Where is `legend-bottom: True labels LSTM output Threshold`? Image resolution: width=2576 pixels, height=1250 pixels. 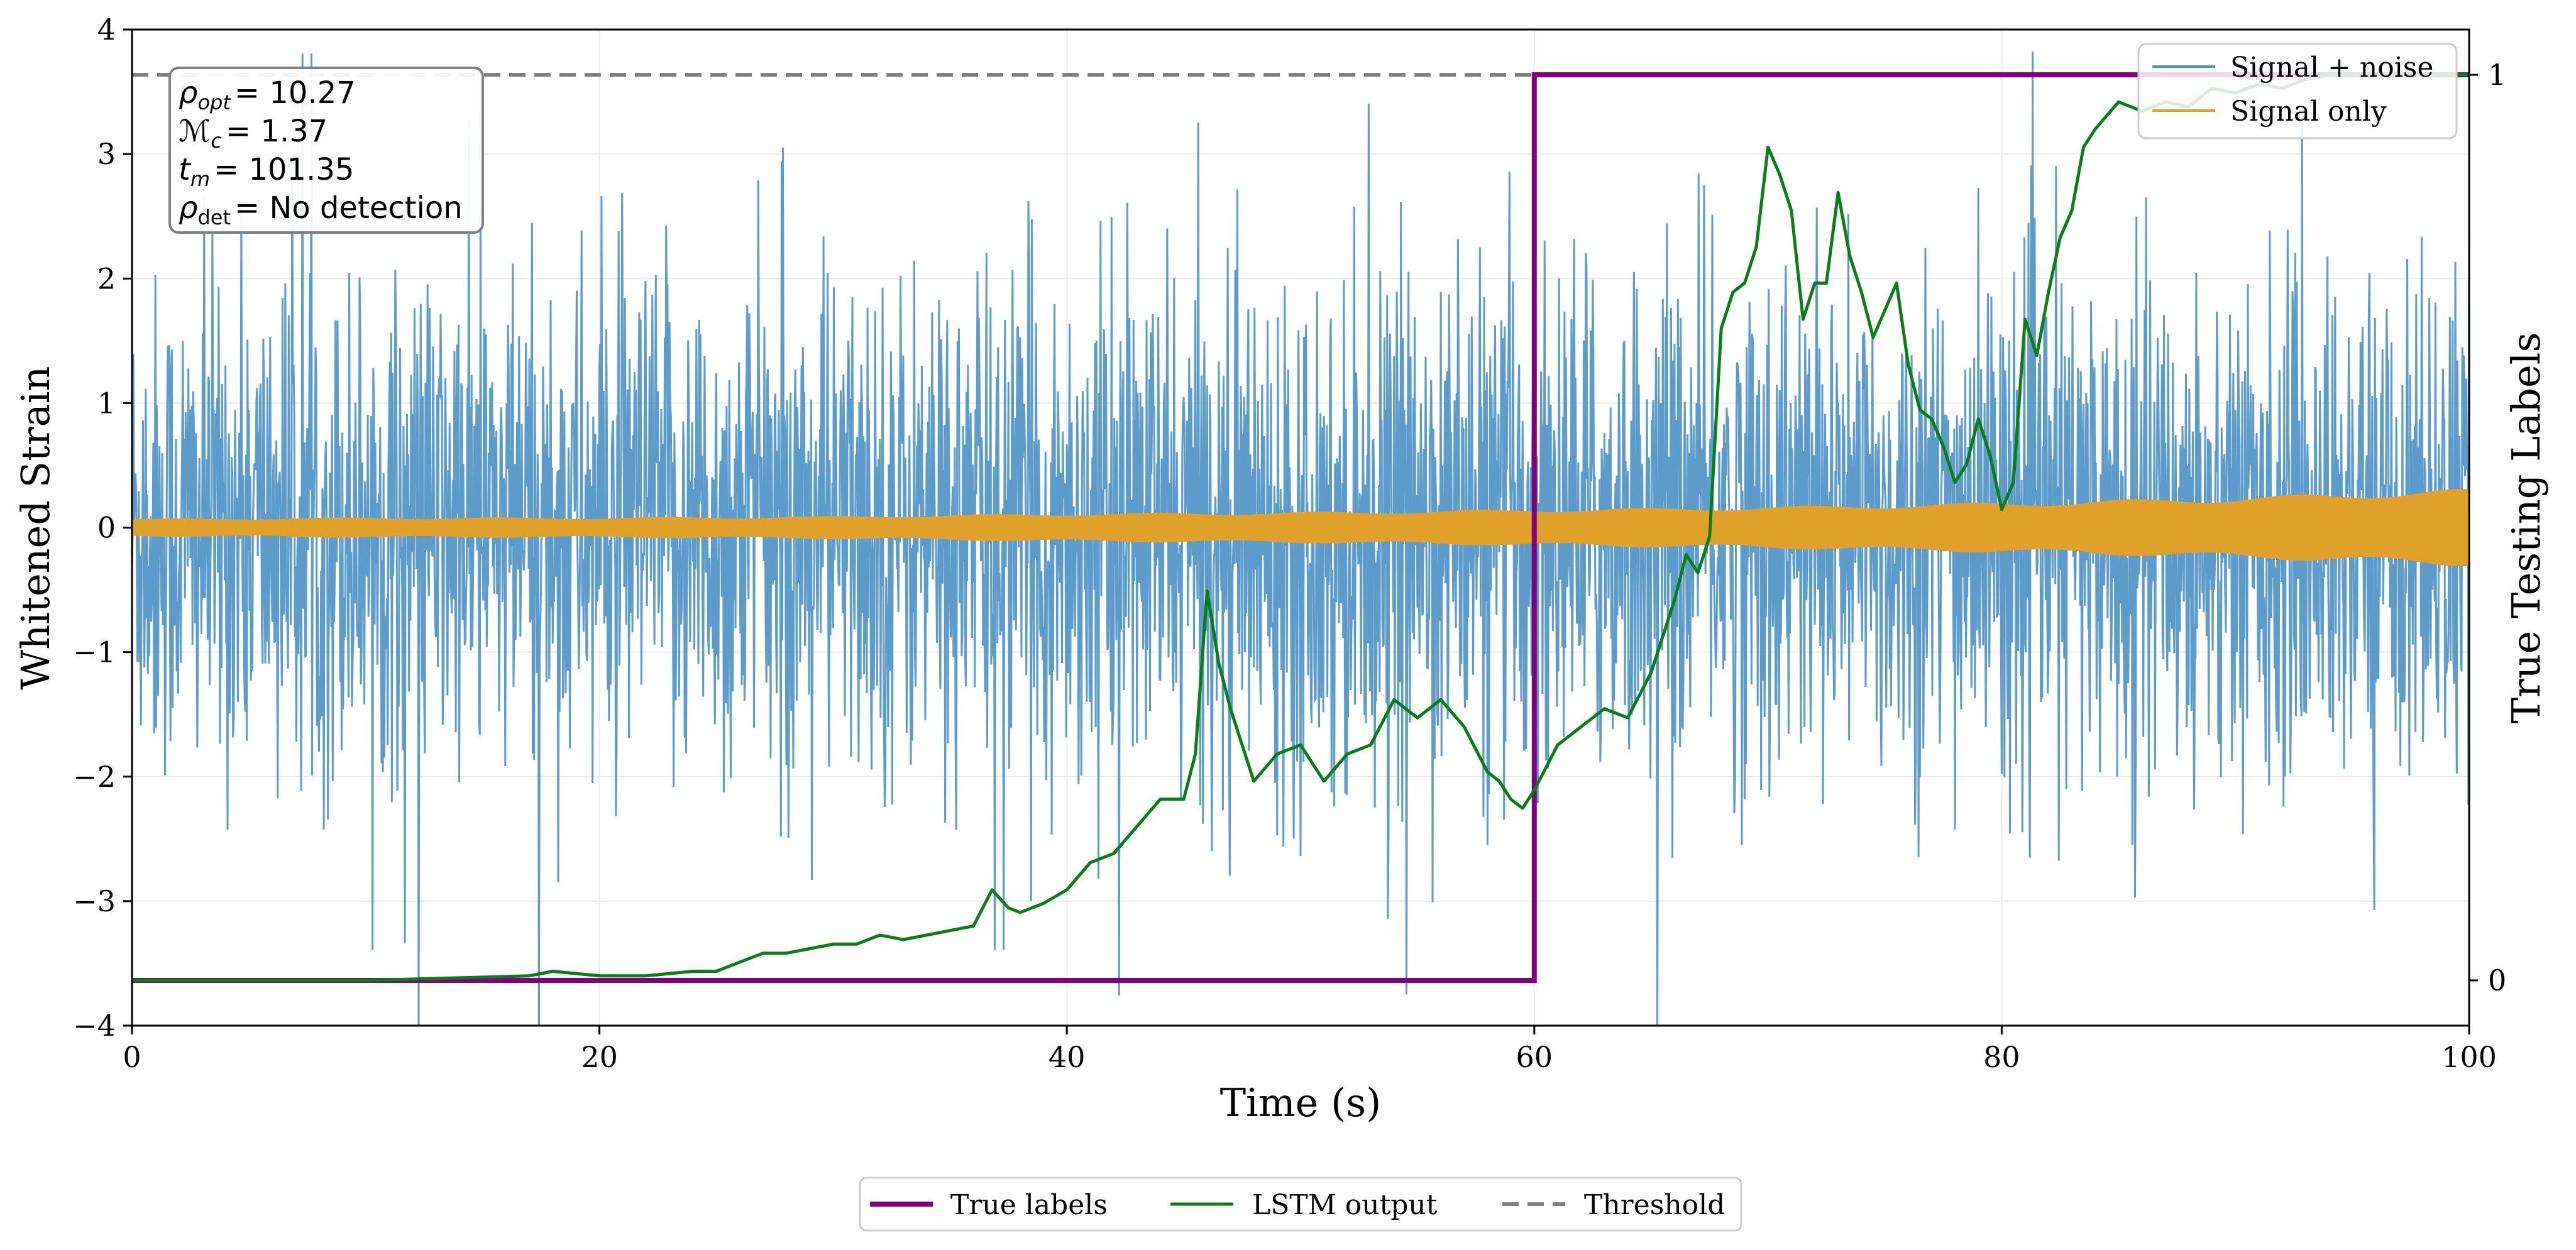 legend-bottom: True labels LSTM output Threshold is located at coordinates (1301, 1204).